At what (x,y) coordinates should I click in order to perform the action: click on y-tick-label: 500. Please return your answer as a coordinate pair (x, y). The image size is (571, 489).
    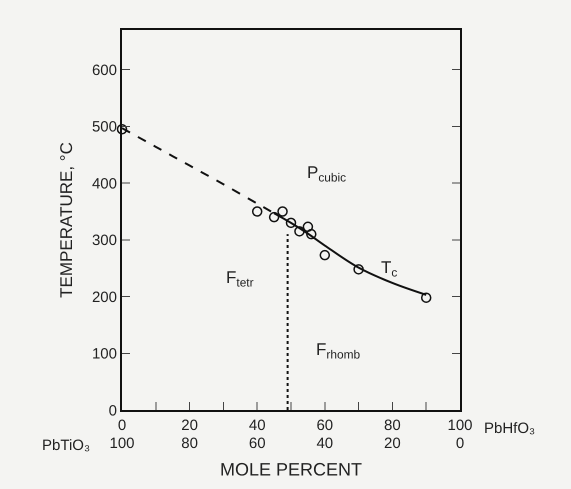
    Looking at the image, I should click on (104, 127).